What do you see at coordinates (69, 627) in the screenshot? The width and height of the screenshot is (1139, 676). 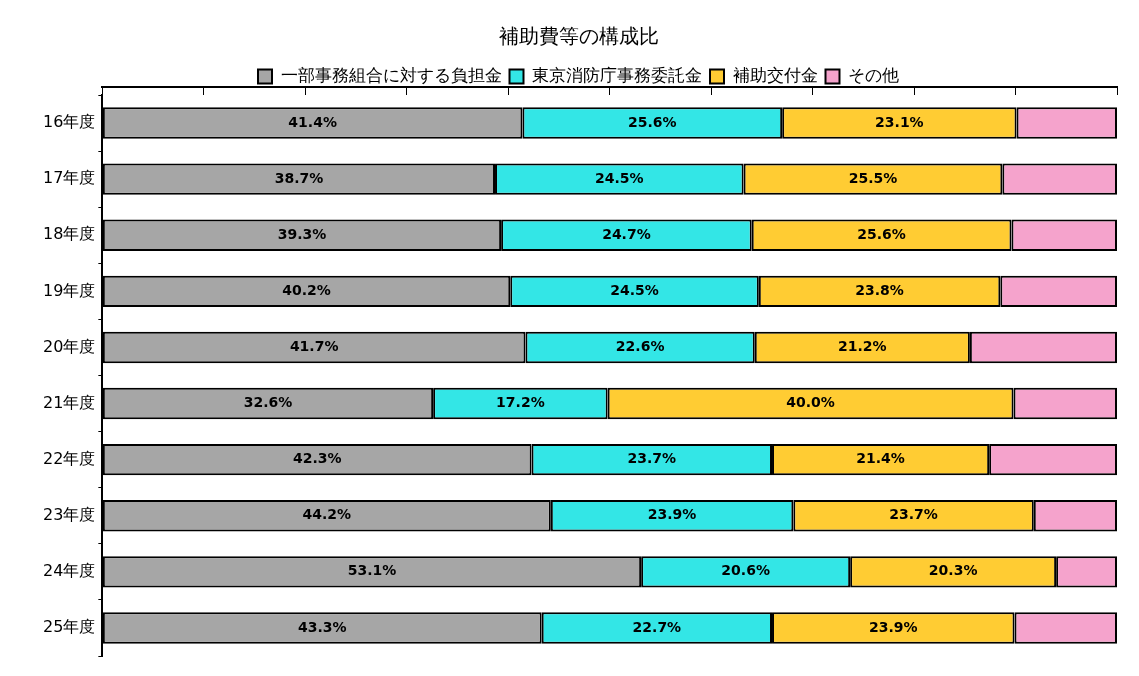 I see `y-tick-label: 25年度` at bounding box center [69, 627].